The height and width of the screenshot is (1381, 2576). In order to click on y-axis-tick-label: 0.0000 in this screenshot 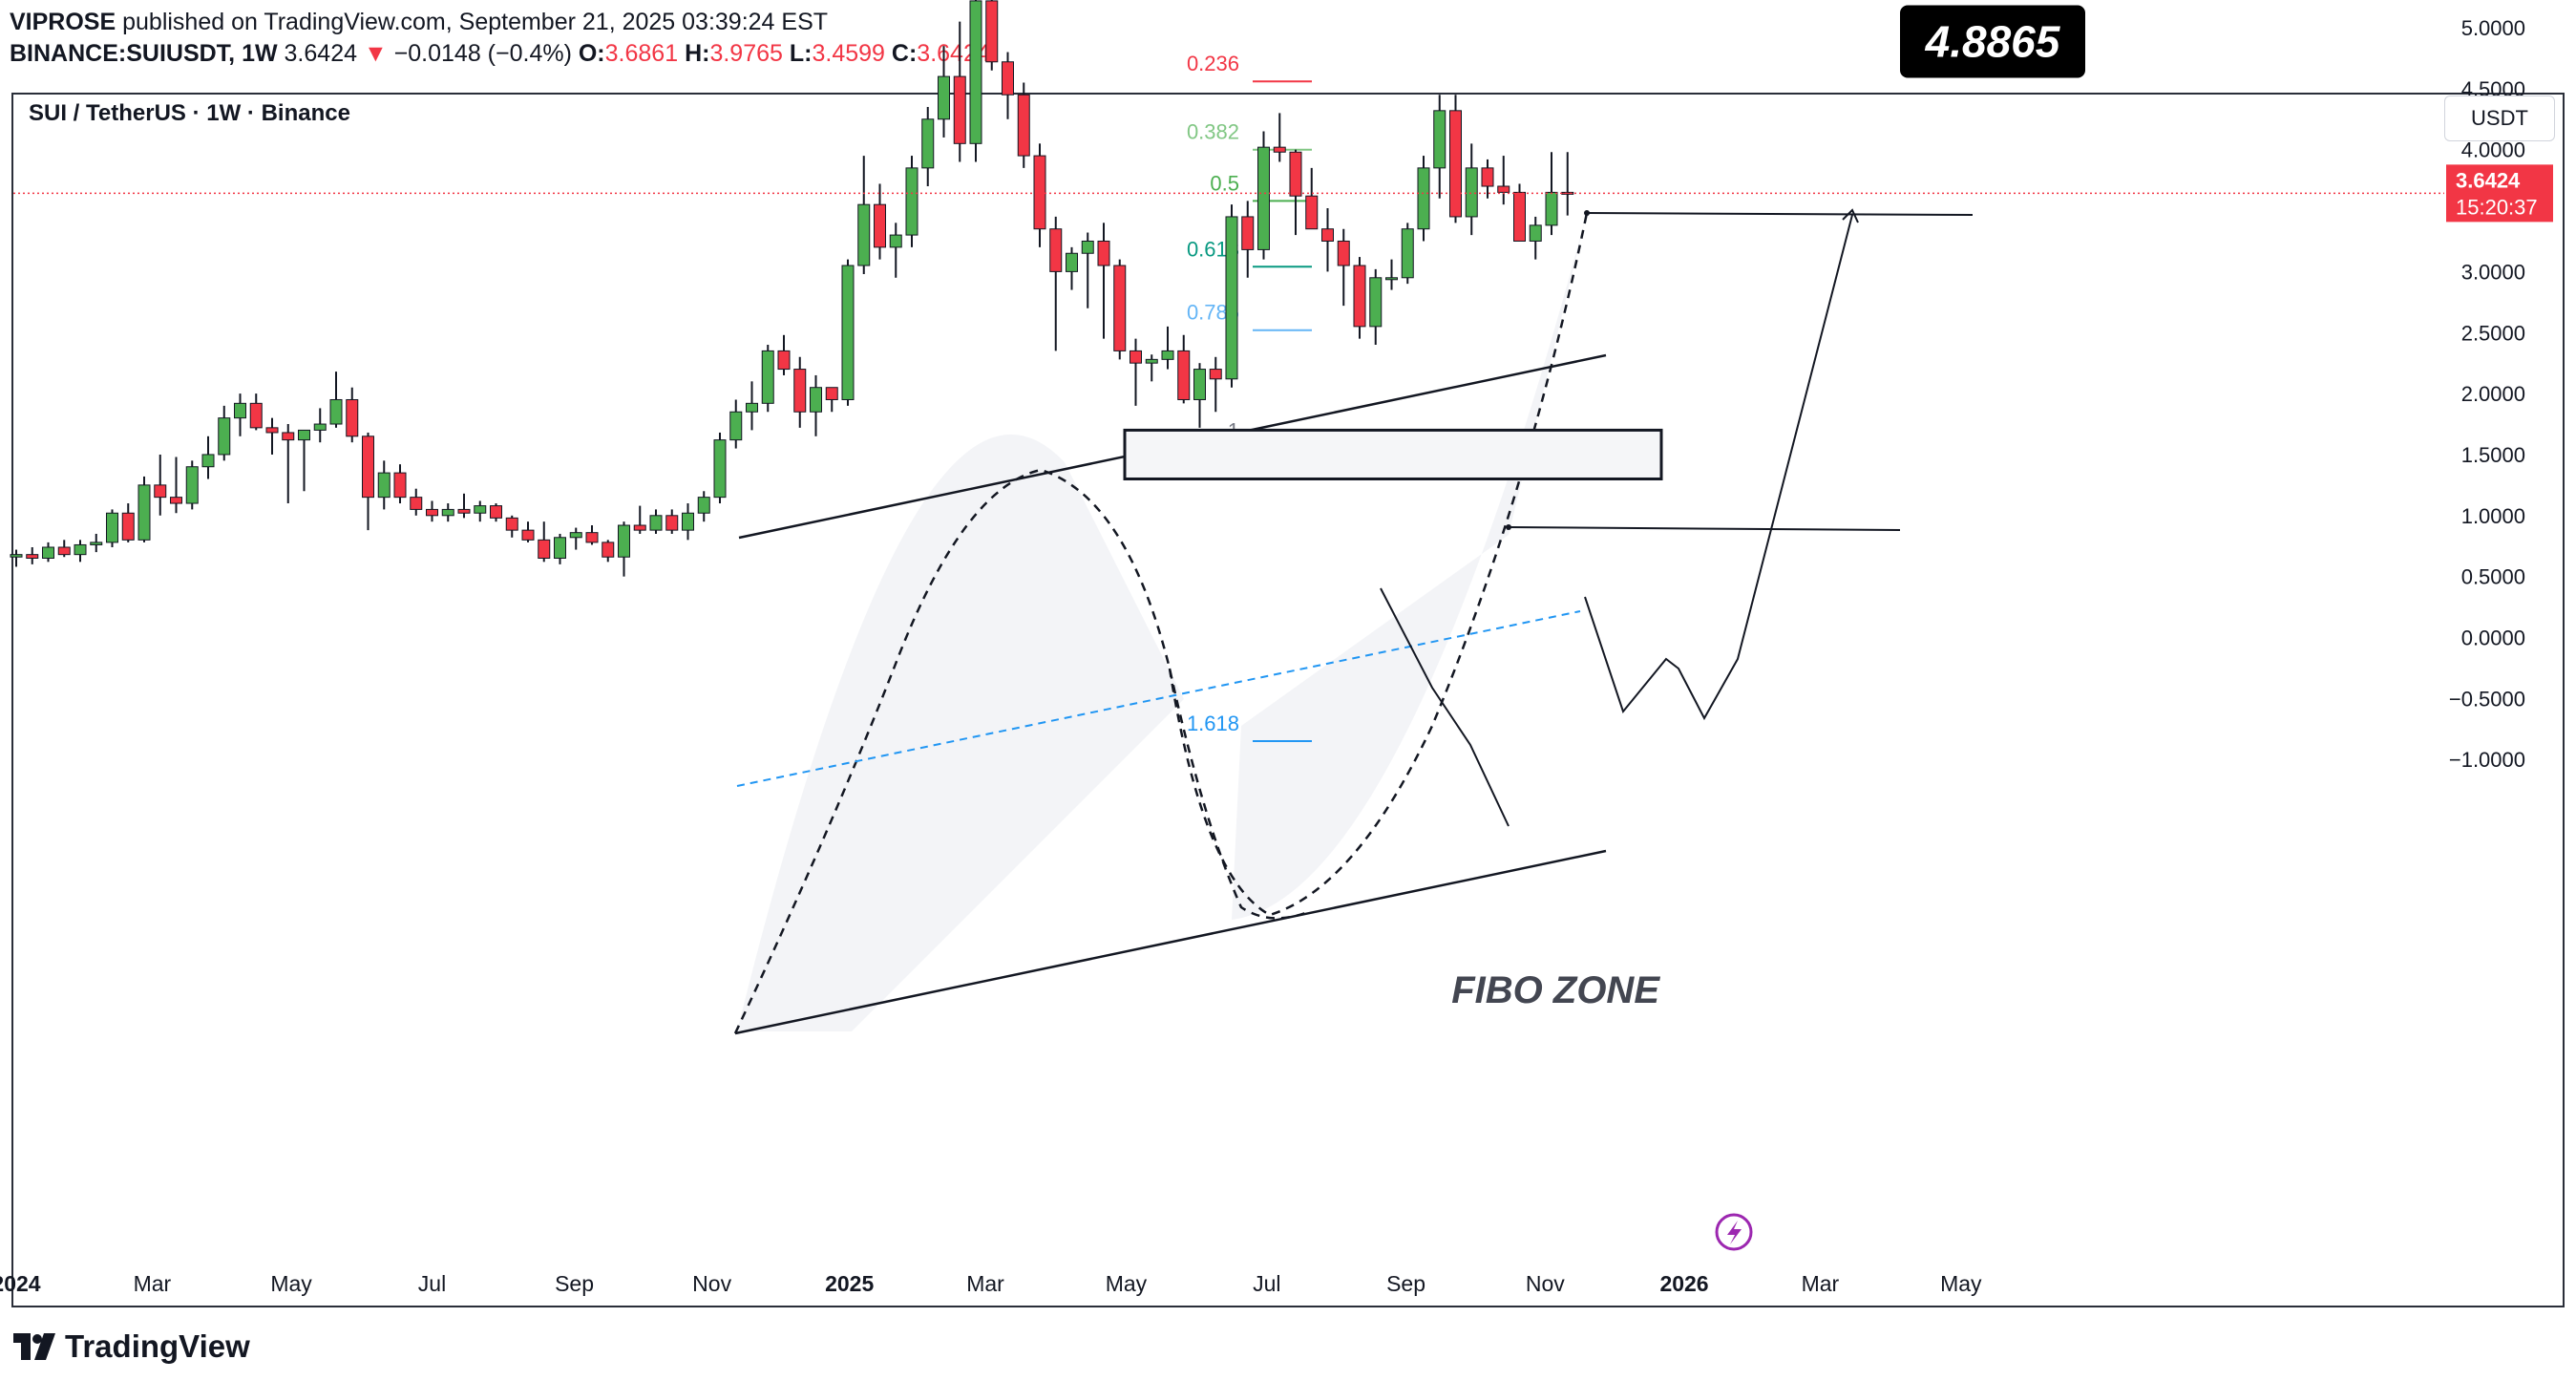, I will do `click(2493, 639)`.